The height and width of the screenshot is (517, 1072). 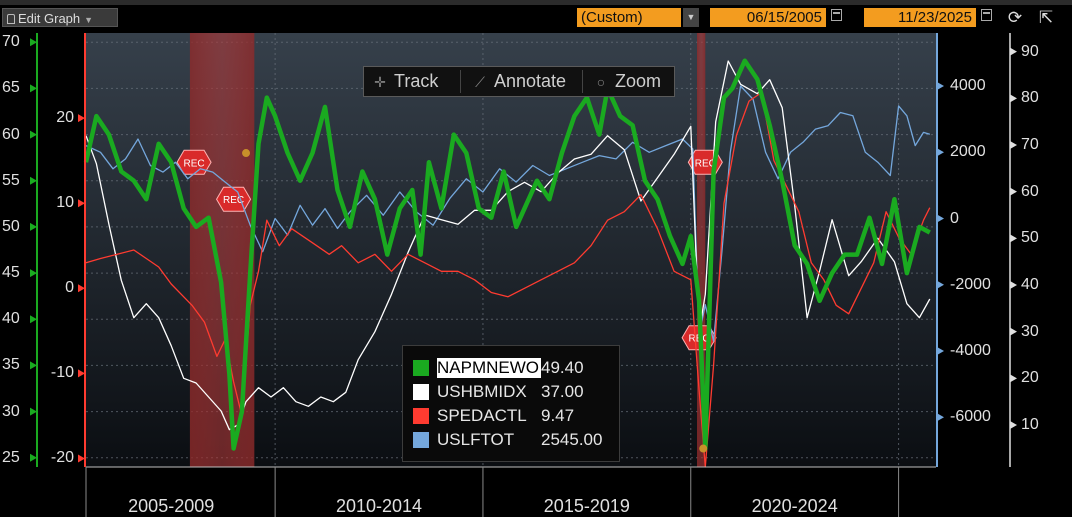 What do you see at coordinates (536, 2) in the screenshot?
I see `top-strip` at bounding box center [536, 2].